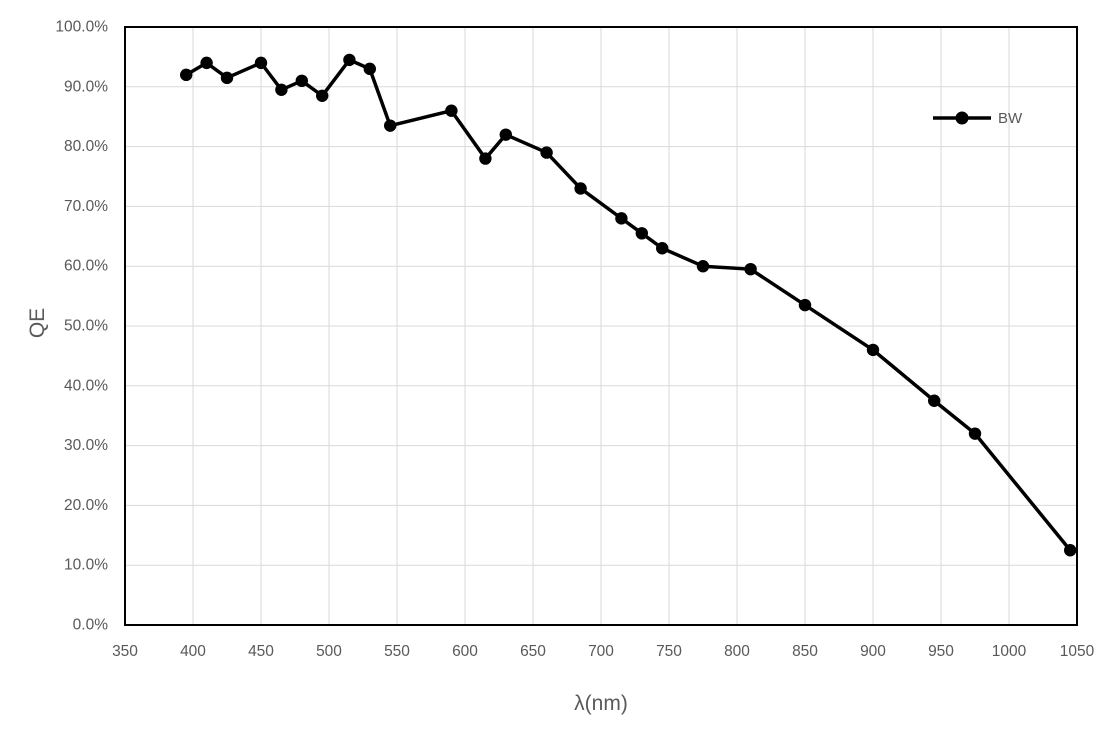 This screenshot has height=738, width=1110. Describe the element at coordinates (533, 651) in the screenshot. I see `x-tick-label: 650` at that location.